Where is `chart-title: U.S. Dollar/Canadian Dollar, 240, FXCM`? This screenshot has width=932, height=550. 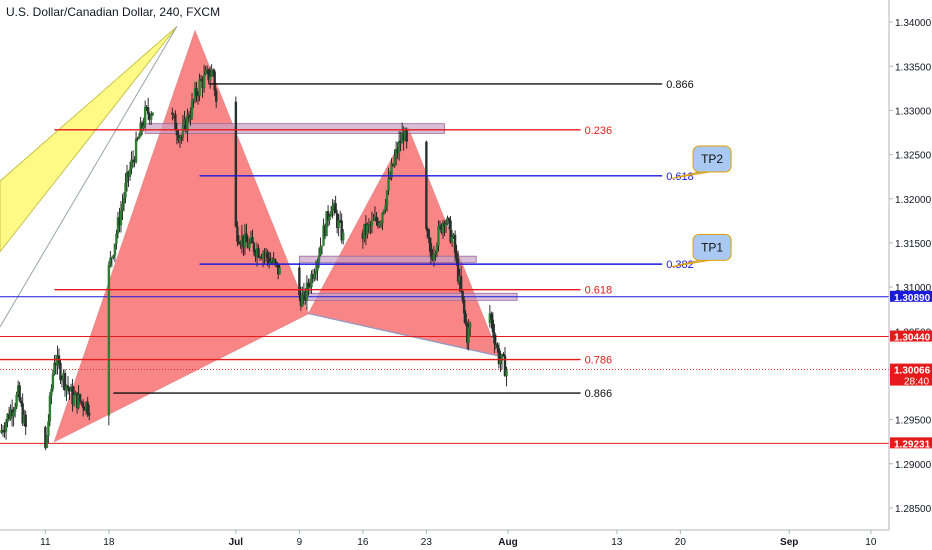
chart-title: U.S. Dollar/Canadian Dollar, 240, FXCM is located at coordinates (113, 12).